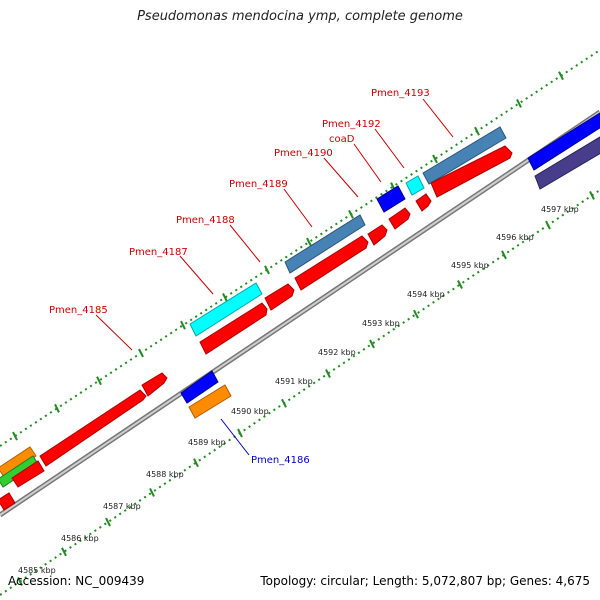 The height and width of the screenshot is (600, 600). Describe the element at coordinates (567, 163) in the screenshot. I see `gene-darkslate-right` at that location.